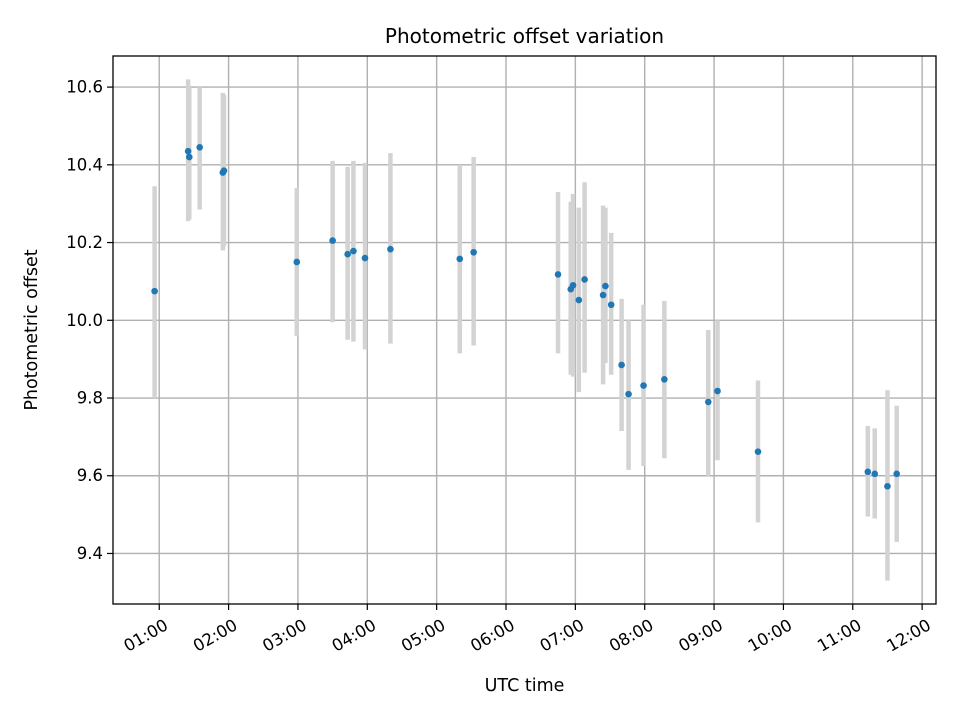  I want to click on x-tick-label: 06:00, so click(492, 635).